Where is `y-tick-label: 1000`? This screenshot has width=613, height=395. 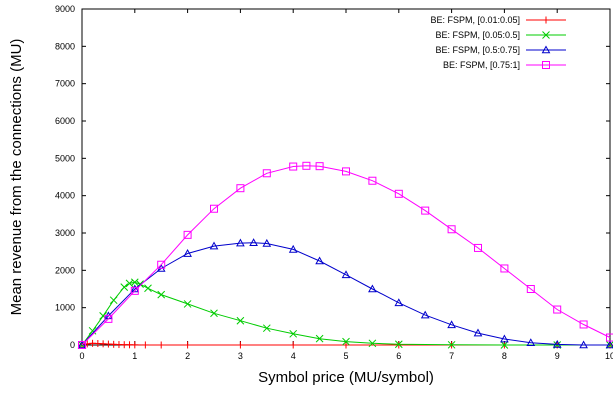 y-tick-label: 1000 is located at coordinates (65, 308).